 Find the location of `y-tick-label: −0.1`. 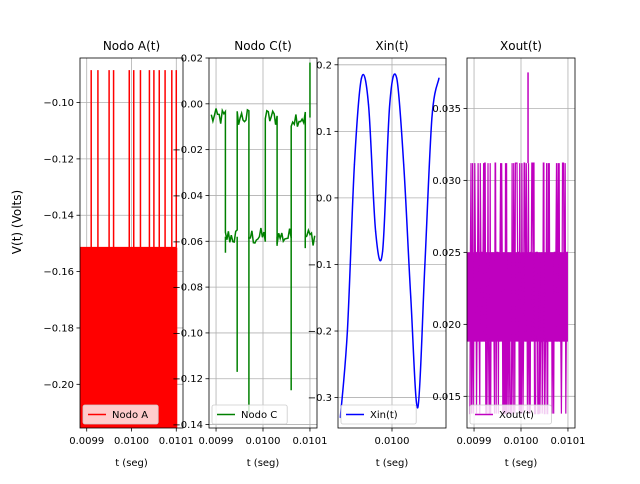

y-tick-label: −0.1 is located at coordinates (320, 265).